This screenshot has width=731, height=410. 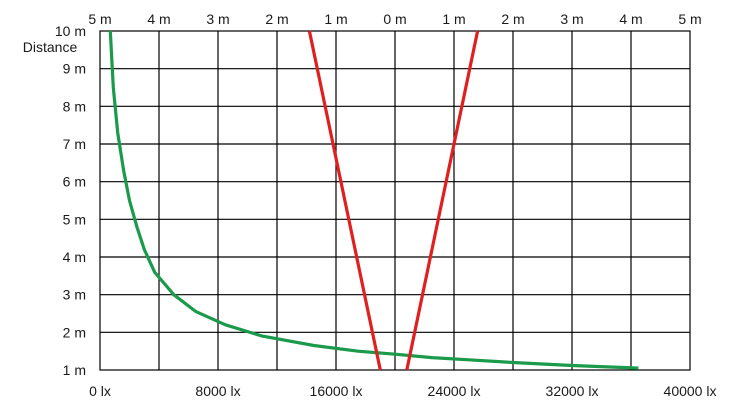 What do you see at coordinates (70, 31) in the screenshot?
I see `left-tick-label: 10 m` at bounding box center [70, 31].